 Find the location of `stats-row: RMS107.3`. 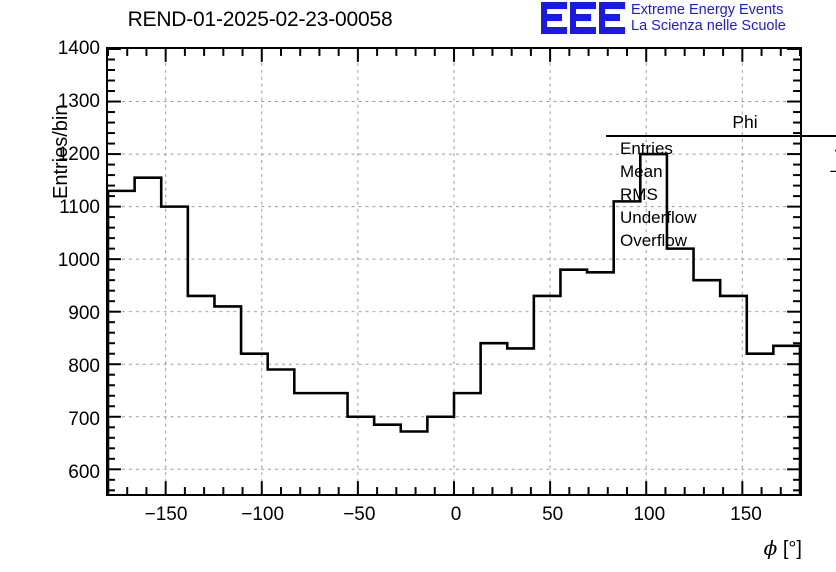

stats-row: RMS107.3 is located at coordinates (721, 194).